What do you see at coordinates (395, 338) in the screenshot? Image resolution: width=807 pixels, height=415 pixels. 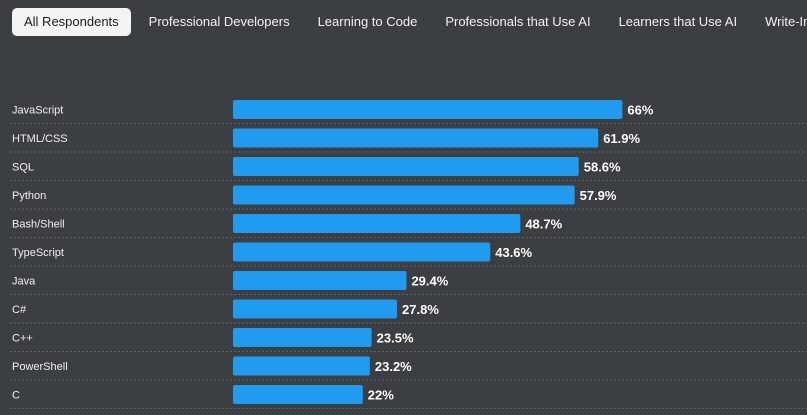 I see `value-label-cplusplus: 23.5%` at bounding box center [395, 338].